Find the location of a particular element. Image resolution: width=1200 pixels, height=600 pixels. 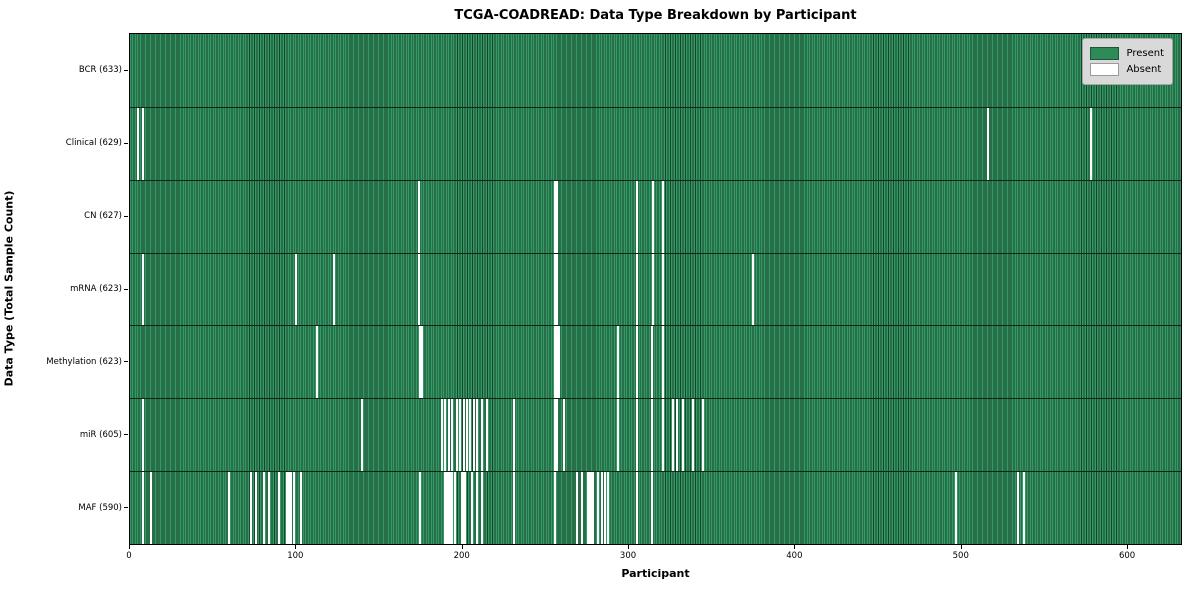

y-tick-Methylation is located at coordinates (126, 362).